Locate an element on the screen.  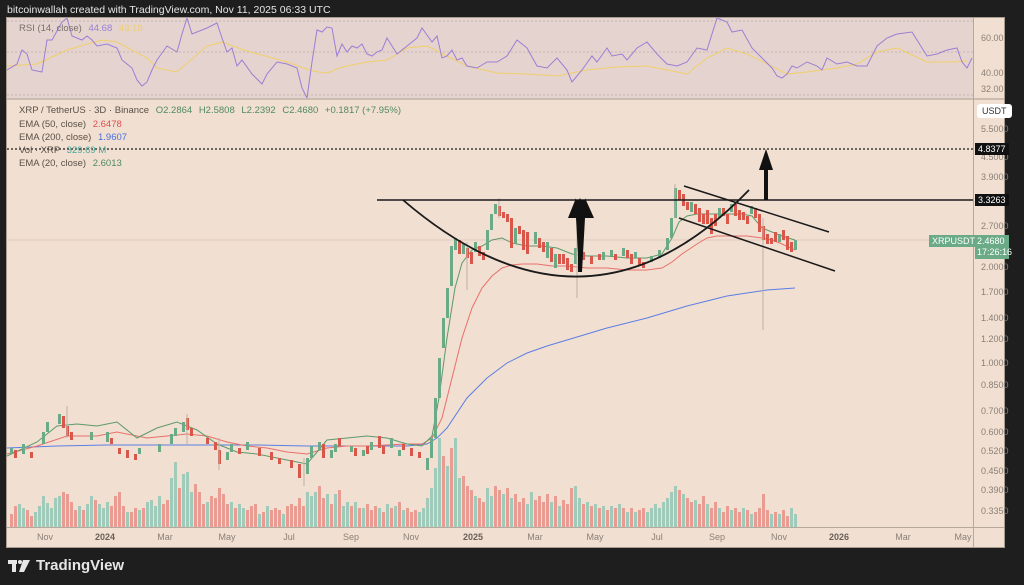
ema200-legend: EMA (200, close) 1.9607 is located at coordinates (73, 137).